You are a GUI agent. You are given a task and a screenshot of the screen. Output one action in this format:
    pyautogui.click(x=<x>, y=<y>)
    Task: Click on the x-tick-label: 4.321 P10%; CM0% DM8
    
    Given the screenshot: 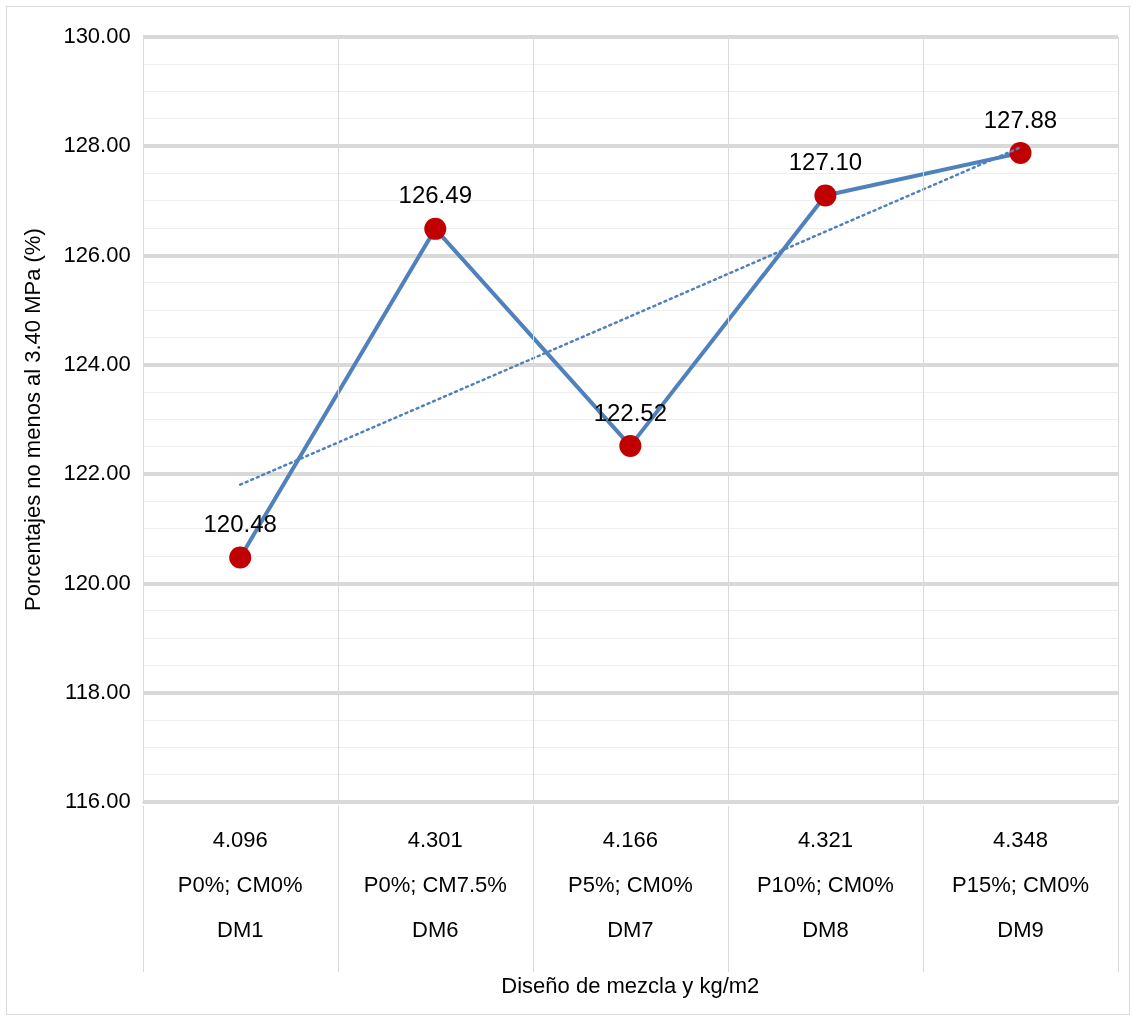 What is the action you would take?
    pyautogui.click(x=825, y=884)
    